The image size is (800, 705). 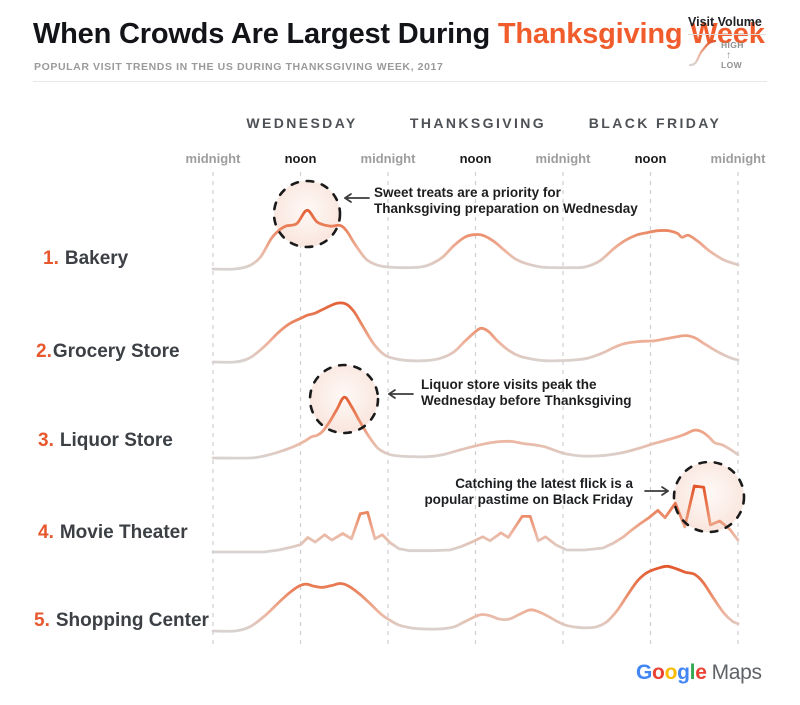 What do you see at coordinates (302, 123) in the screenshot?
I see `day-header-wednesday: WEDNESDAY` at bounding box center [302, 123].